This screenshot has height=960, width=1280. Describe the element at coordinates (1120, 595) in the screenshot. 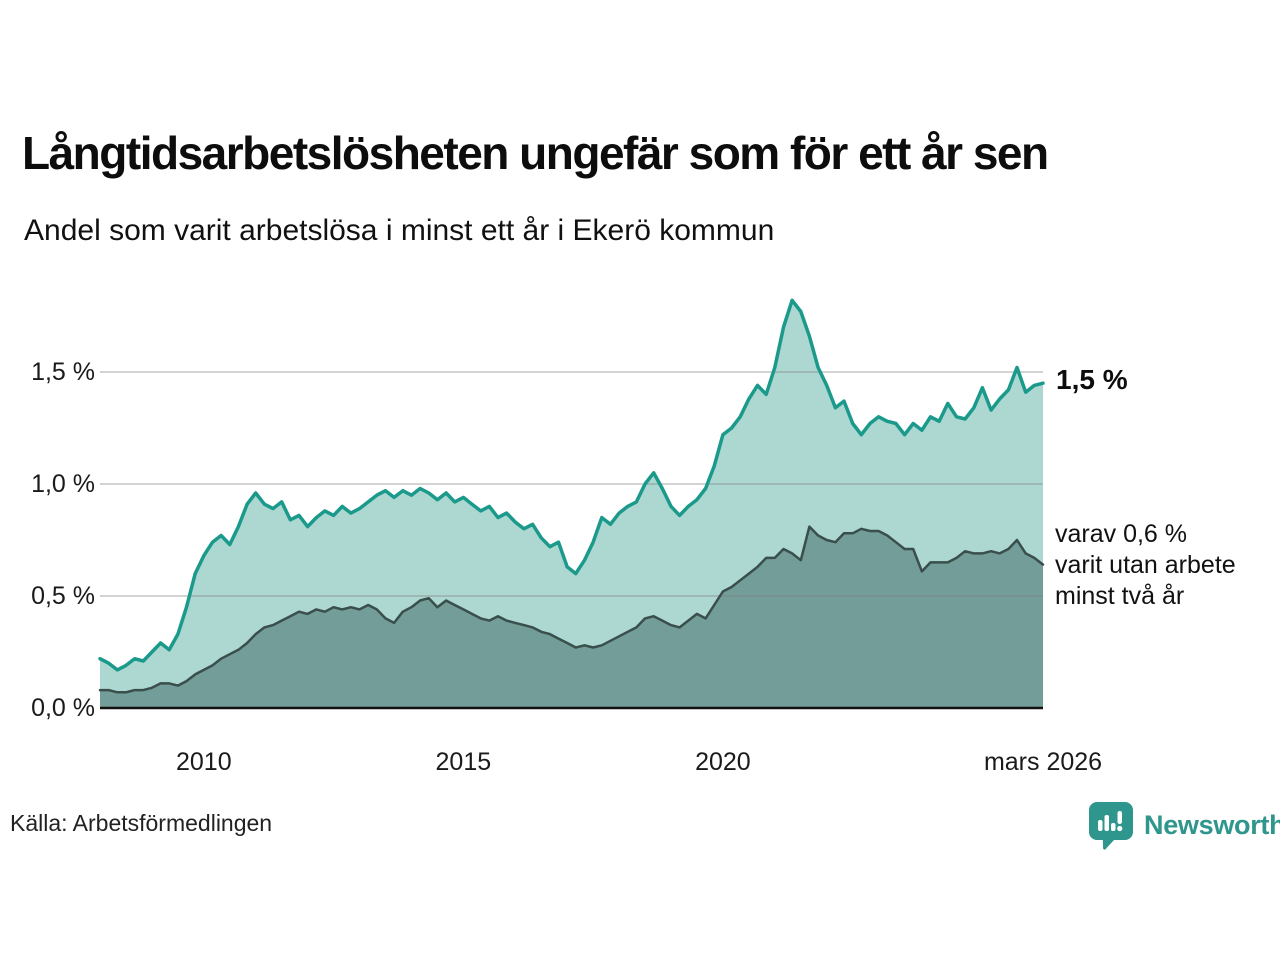

I see `annotation-line-3: minst två år` at that location.